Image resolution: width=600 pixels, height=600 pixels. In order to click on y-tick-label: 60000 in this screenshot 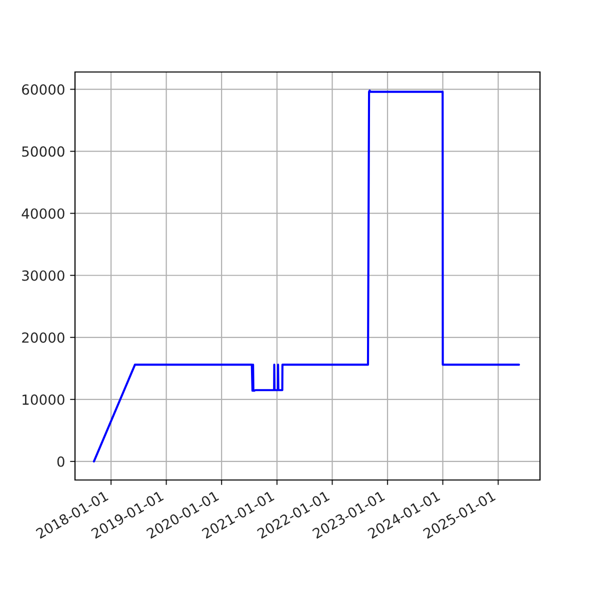, I will do `click(43, 89)`.